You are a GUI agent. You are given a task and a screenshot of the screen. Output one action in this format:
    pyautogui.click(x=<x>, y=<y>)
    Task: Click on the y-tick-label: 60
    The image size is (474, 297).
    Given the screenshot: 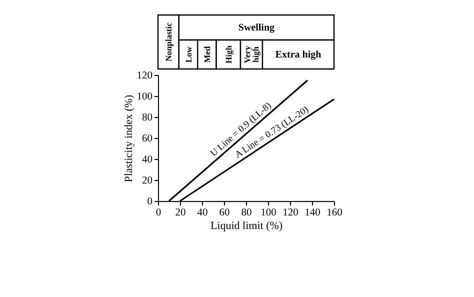 What is the action you would take?
    pyautogui.click(x=147, y=139)
    